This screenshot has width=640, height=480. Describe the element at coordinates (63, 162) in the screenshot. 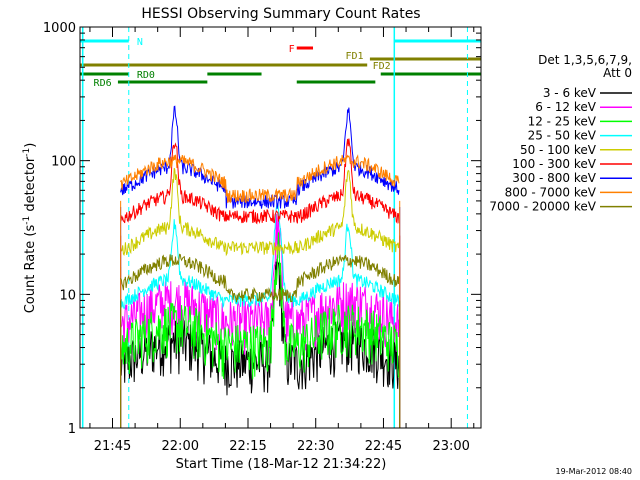

I see `y-tick-label: 100` at that location.